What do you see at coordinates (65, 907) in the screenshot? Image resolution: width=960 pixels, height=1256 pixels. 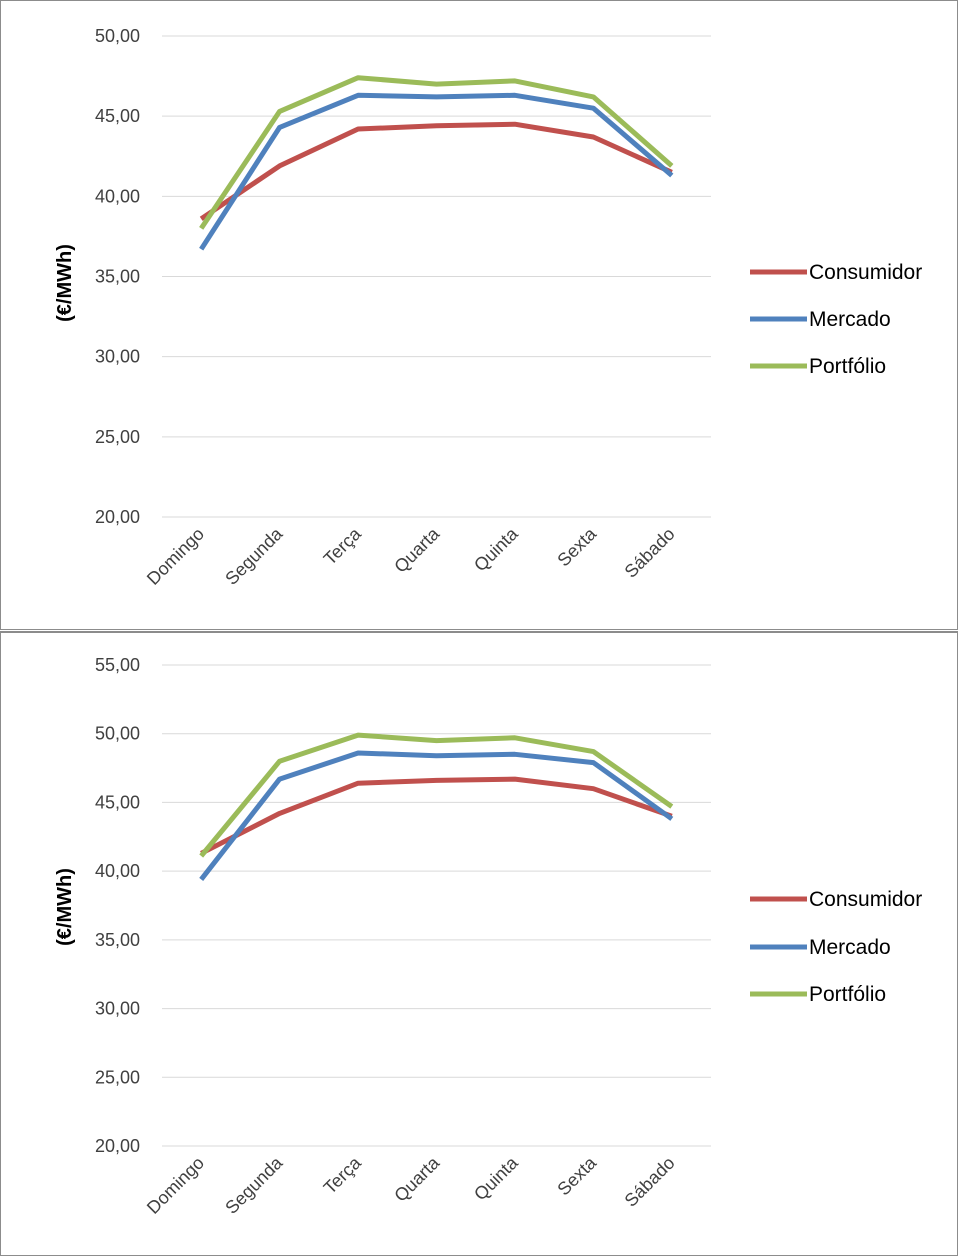 I see `chart-2-y-axis-title: (€/MWh)` at bounding box center [65, 907].